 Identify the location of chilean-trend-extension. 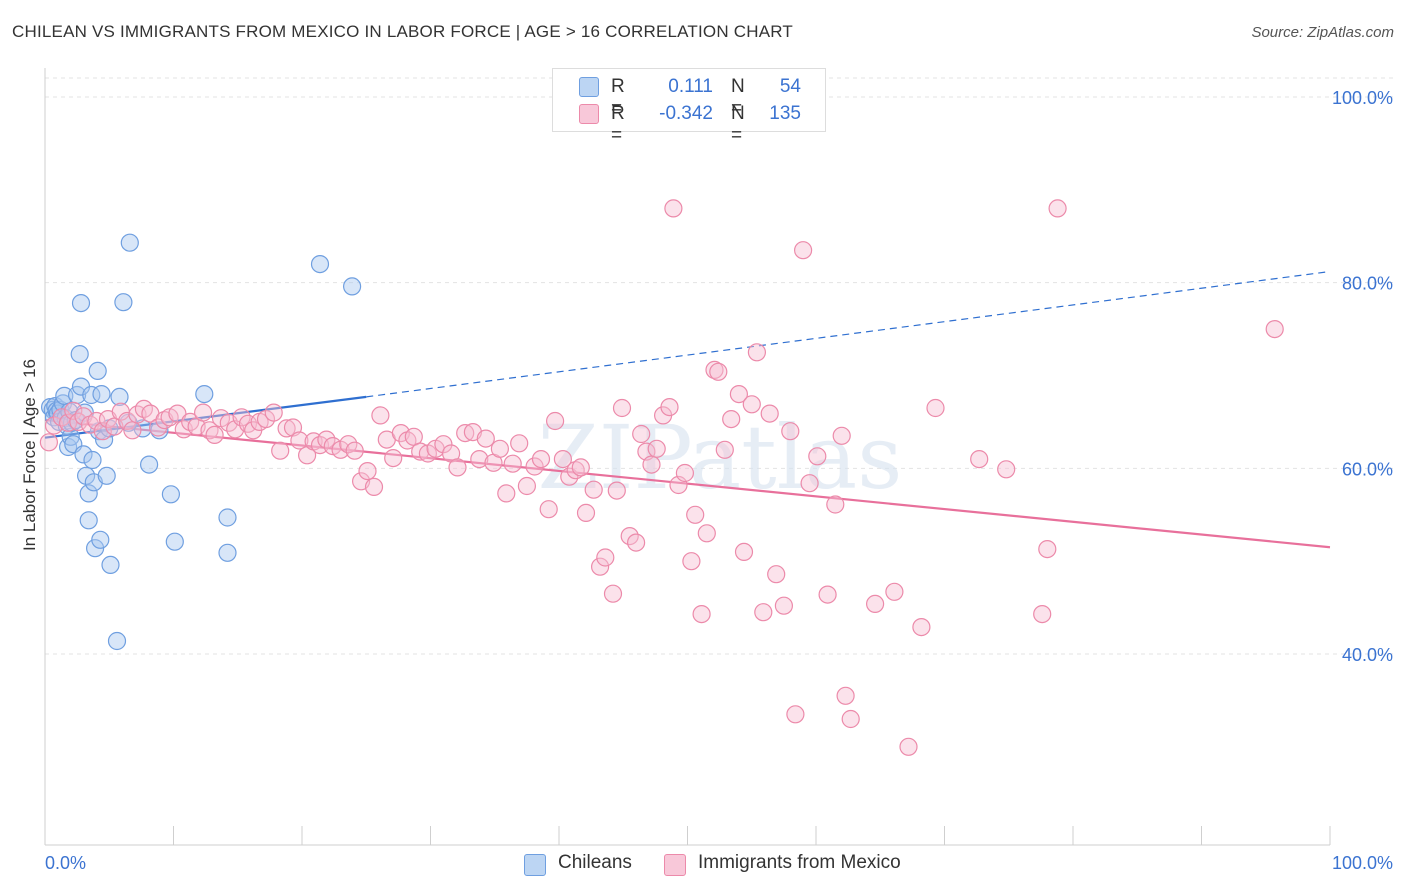
(848, 334).